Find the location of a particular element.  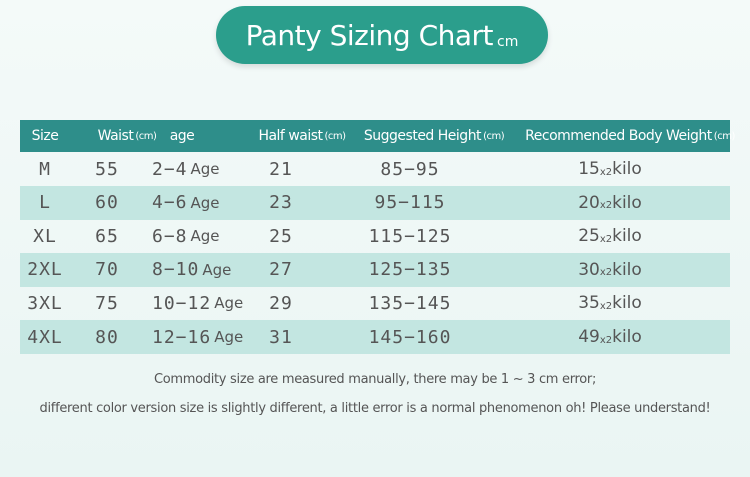

cell c: 49 x2 kilo is located at coordinates (610, 337).